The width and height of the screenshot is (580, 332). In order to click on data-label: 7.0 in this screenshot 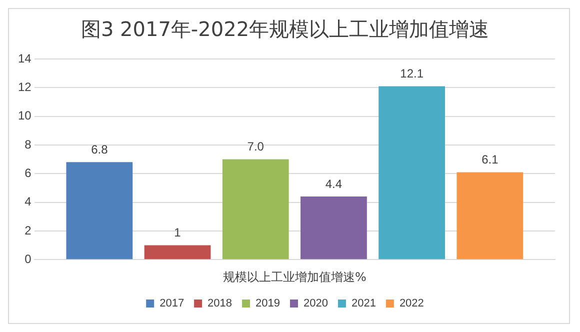, I will do `click(255, 147)`.